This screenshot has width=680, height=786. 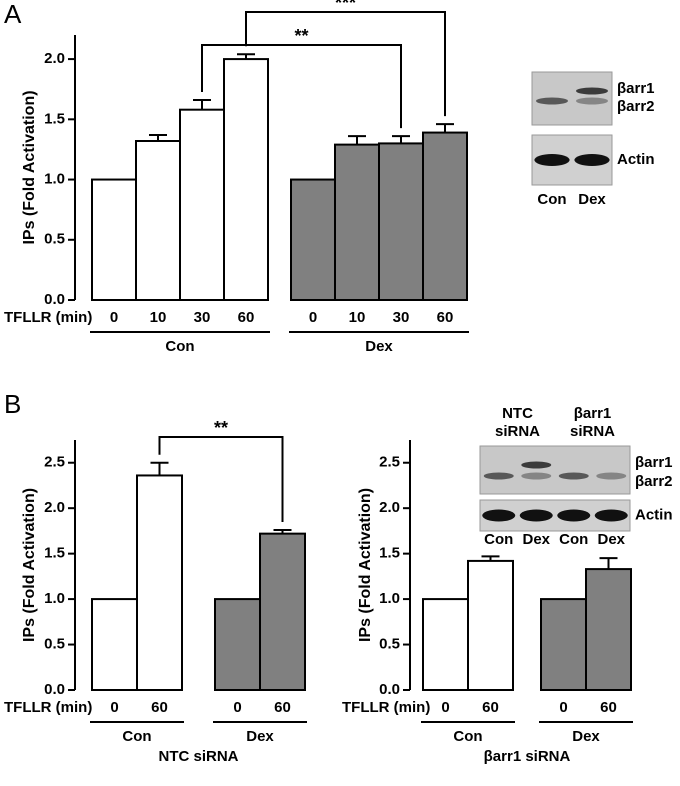 What do you see at coordinates (345, 6) in the screenshot?
I see `significance-label: ***` at bounding box center [345, 6].